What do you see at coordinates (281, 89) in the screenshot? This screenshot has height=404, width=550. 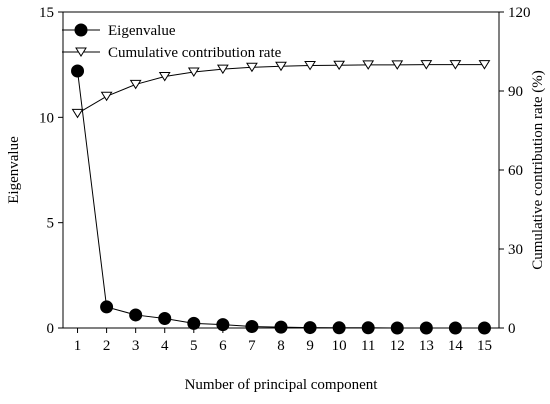 I see `series-line-cumulative` at bounding box center [281, 89].